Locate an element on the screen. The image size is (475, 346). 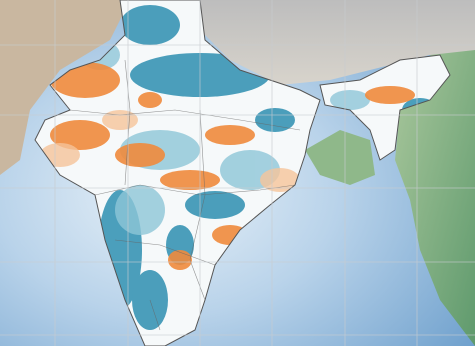
terrain-west is located at coordinates (65, 87).